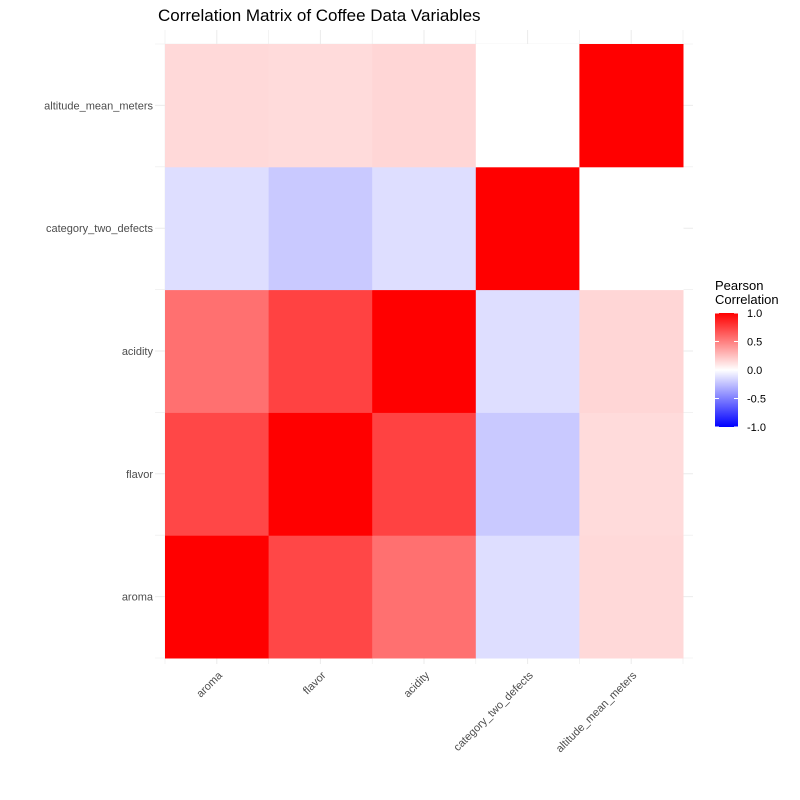 The height and width of the screenshot is (800, 800). What do you see at coordinates (754, 371) in the screenshot?
I see `legend-tick-label: 0.0` at bounding box center [754, 371].